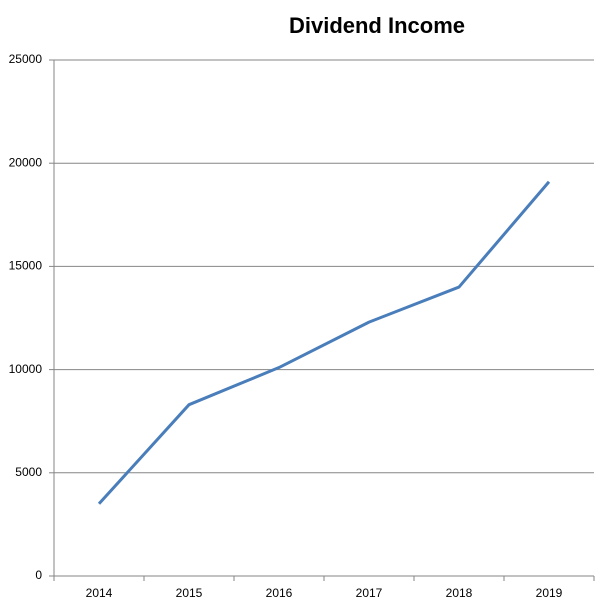 The width and height of the screenshot is (606, 608). What do you see at coordinates (459, 593) in the screenshot?
I see `x-tick-label: 2018` at bounding box center [459, 593].